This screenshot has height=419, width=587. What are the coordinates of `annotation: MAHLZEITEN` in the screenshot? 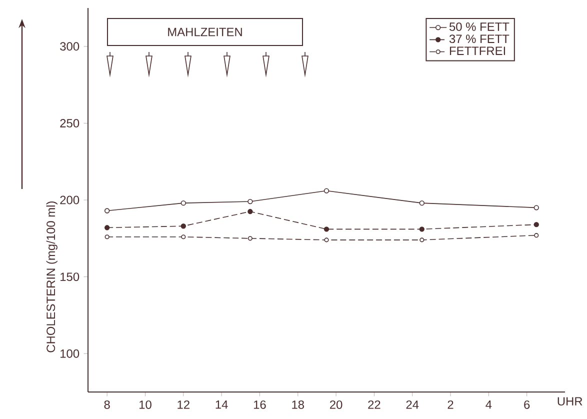 It's located at (205, 32).